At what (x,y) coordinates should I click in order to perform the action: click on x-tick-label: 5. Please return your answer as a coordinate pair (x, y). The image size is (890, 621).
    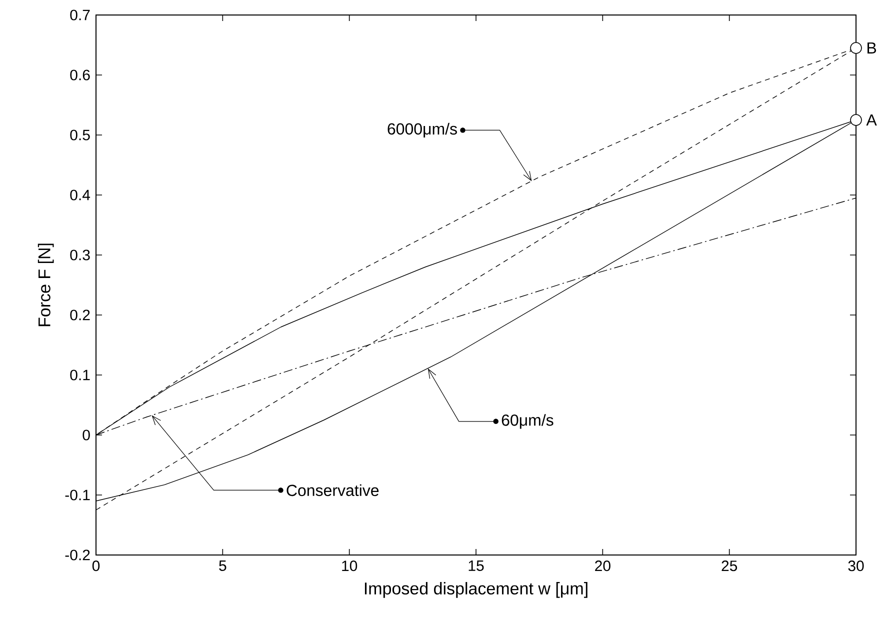
    Looking at the image, I should click on (222, 565).